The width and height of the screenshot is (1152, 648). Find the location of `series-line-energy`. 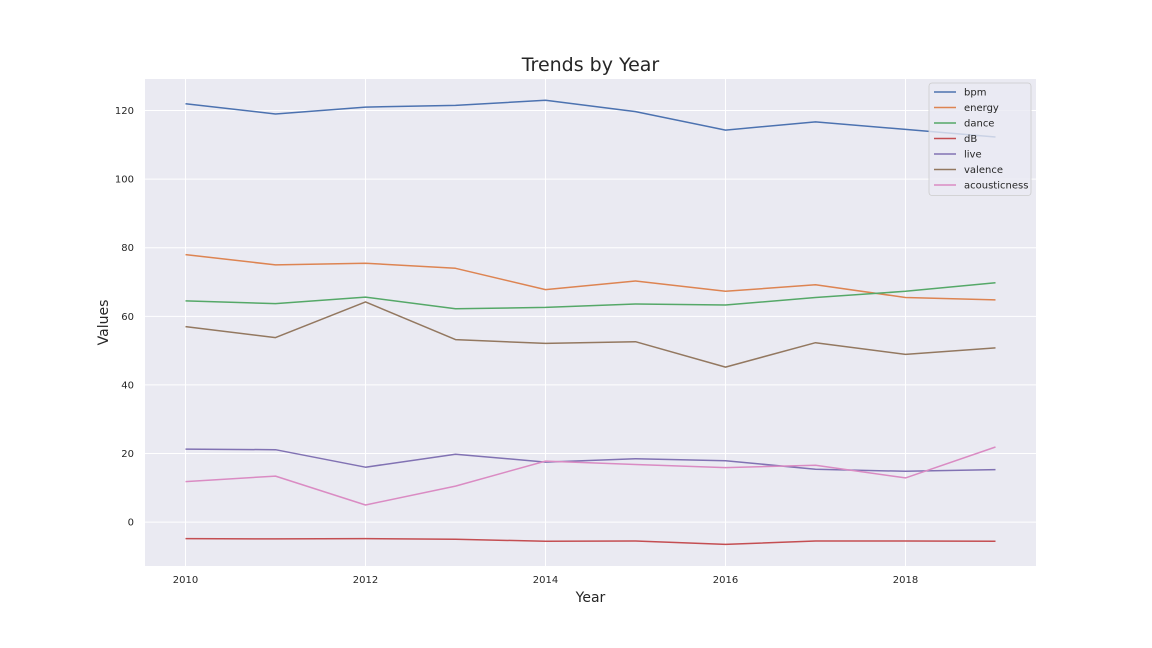

series-line-energy is located at coordinates (590, 277).